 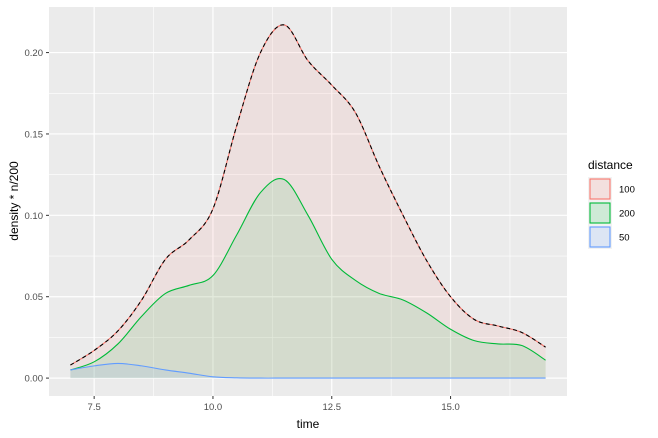 What do you see at coordinates (610, 165) in the screenshot?
I see `legend-title: distance` at bounding box center [610, 165].